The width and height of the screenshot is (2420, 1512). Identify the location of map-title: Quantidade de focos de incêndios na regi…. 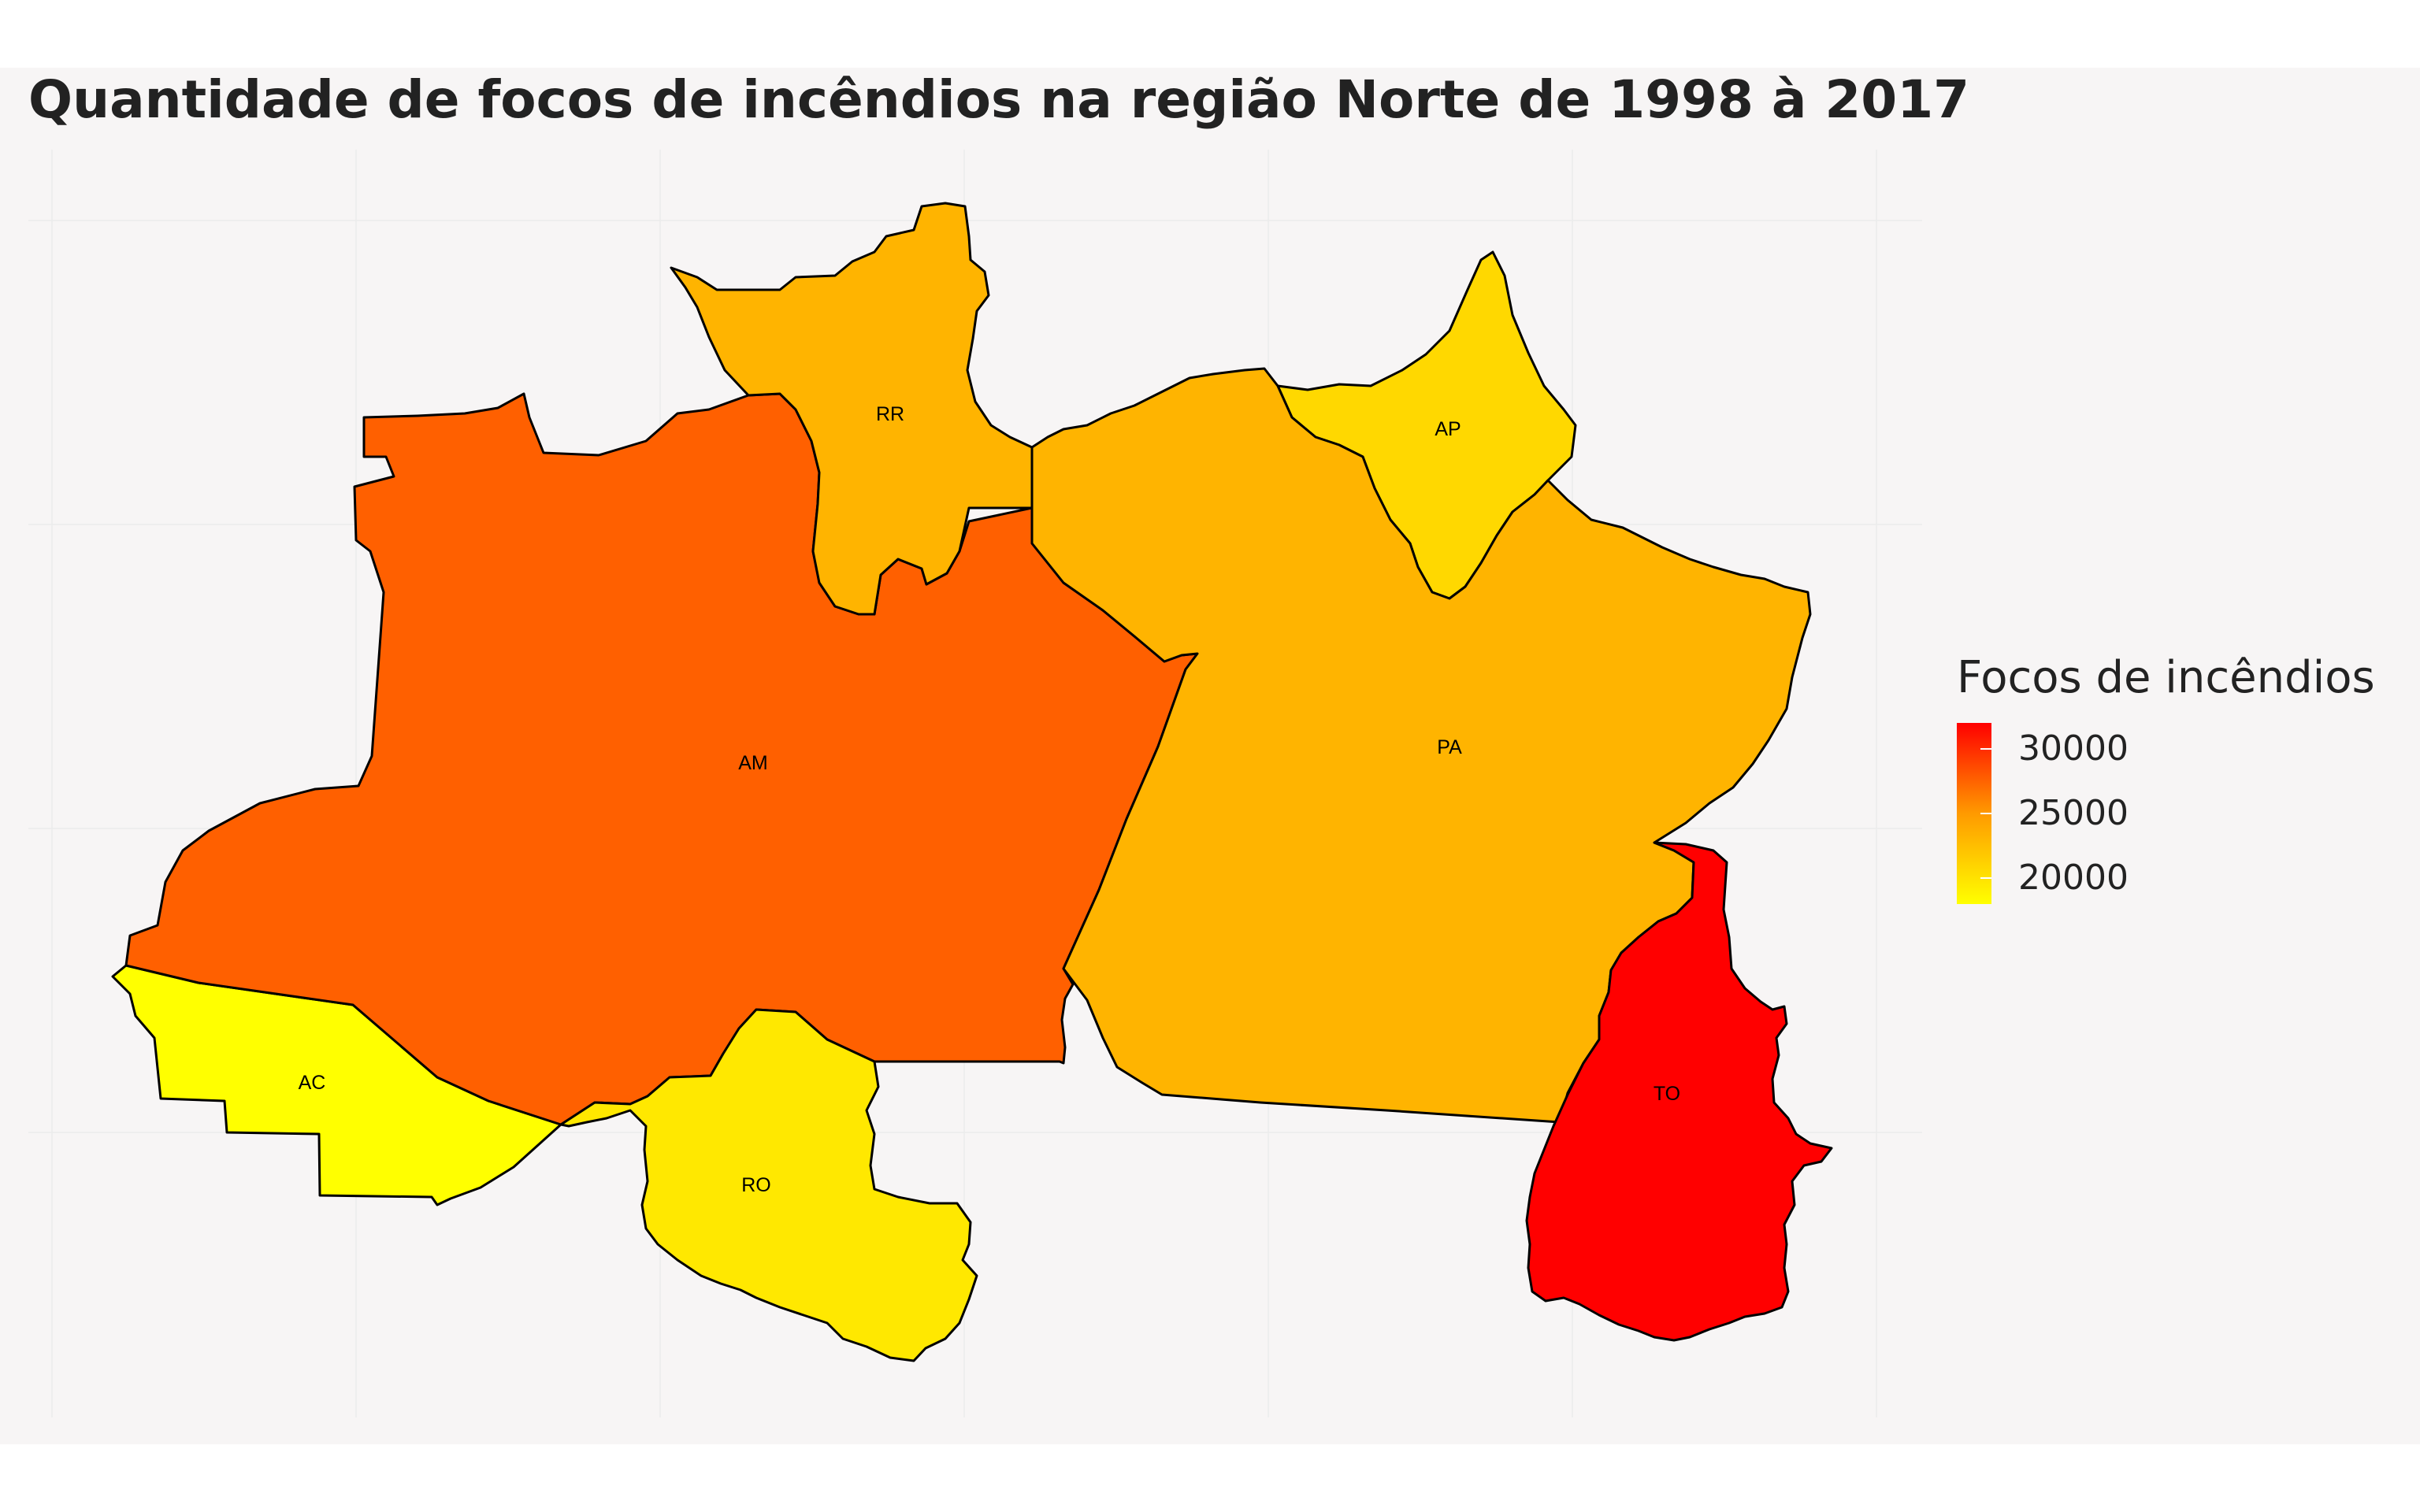
(999, 99).